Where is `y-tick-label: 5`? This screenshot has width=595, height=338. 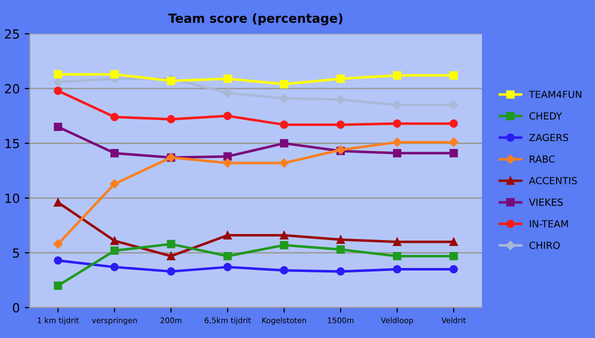 y-tick-label: 5 is located at coordinates (16, 253).